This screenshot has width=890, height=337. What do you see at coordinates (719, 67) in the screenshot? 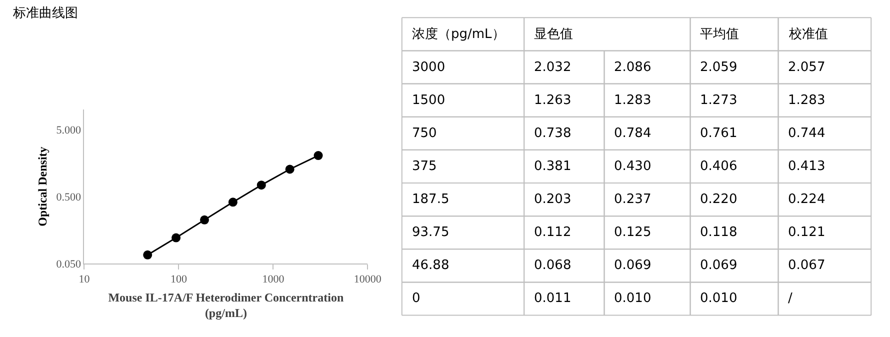
I see `data-label: 2.059` at bounding box center [719, 67].